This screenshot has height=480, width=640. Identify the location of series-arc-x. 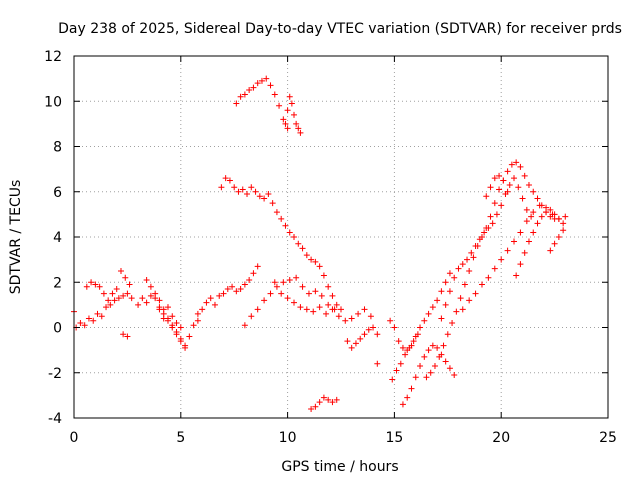
(540, 242).